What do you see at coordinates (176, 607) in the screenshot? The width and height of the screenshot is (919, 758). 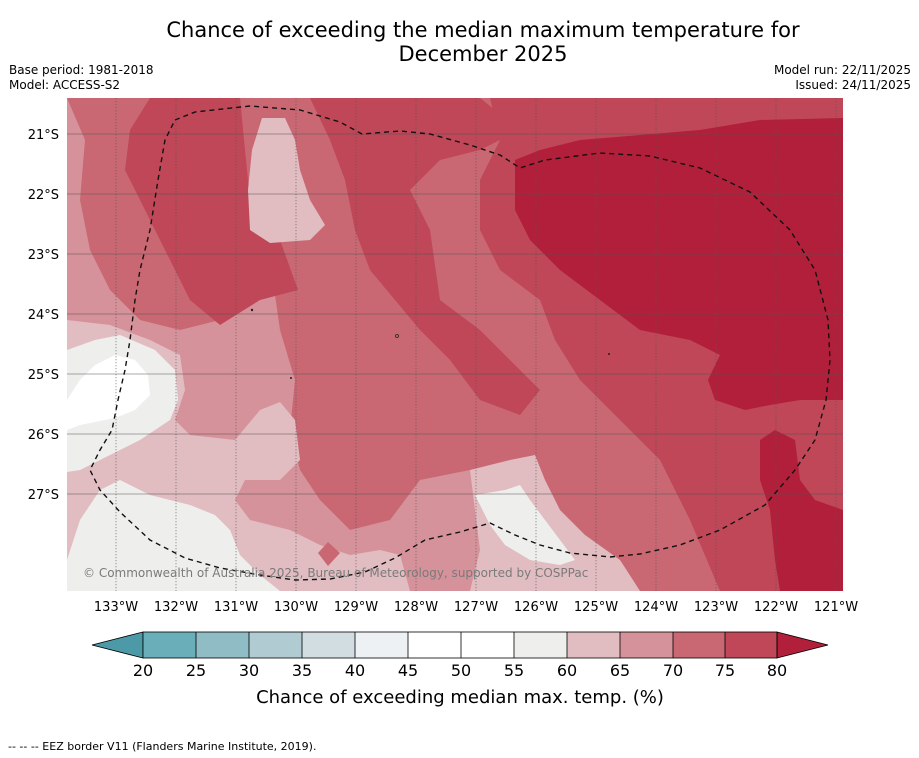 I see `lon-label: 132°W` at bounding box center [176, 607].